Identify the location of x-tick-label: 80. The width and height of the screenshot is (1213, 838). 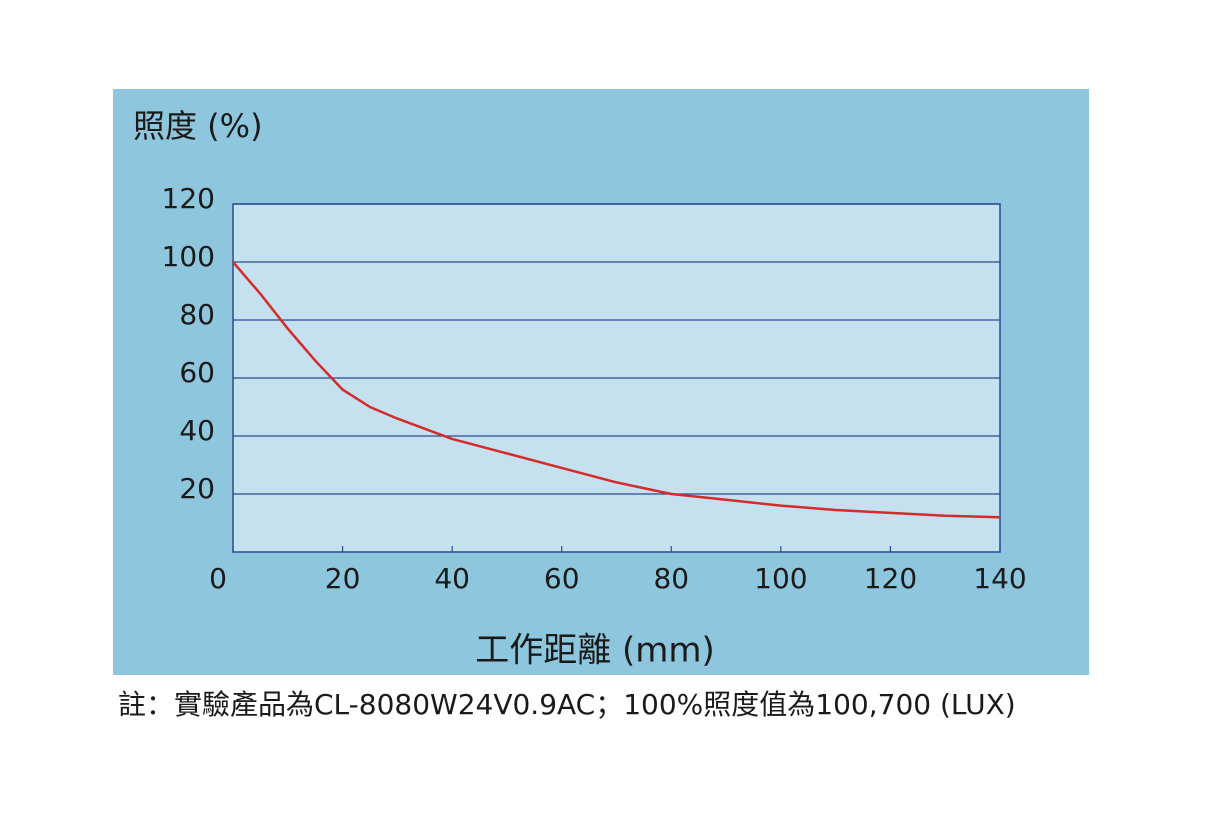
(671, 578).